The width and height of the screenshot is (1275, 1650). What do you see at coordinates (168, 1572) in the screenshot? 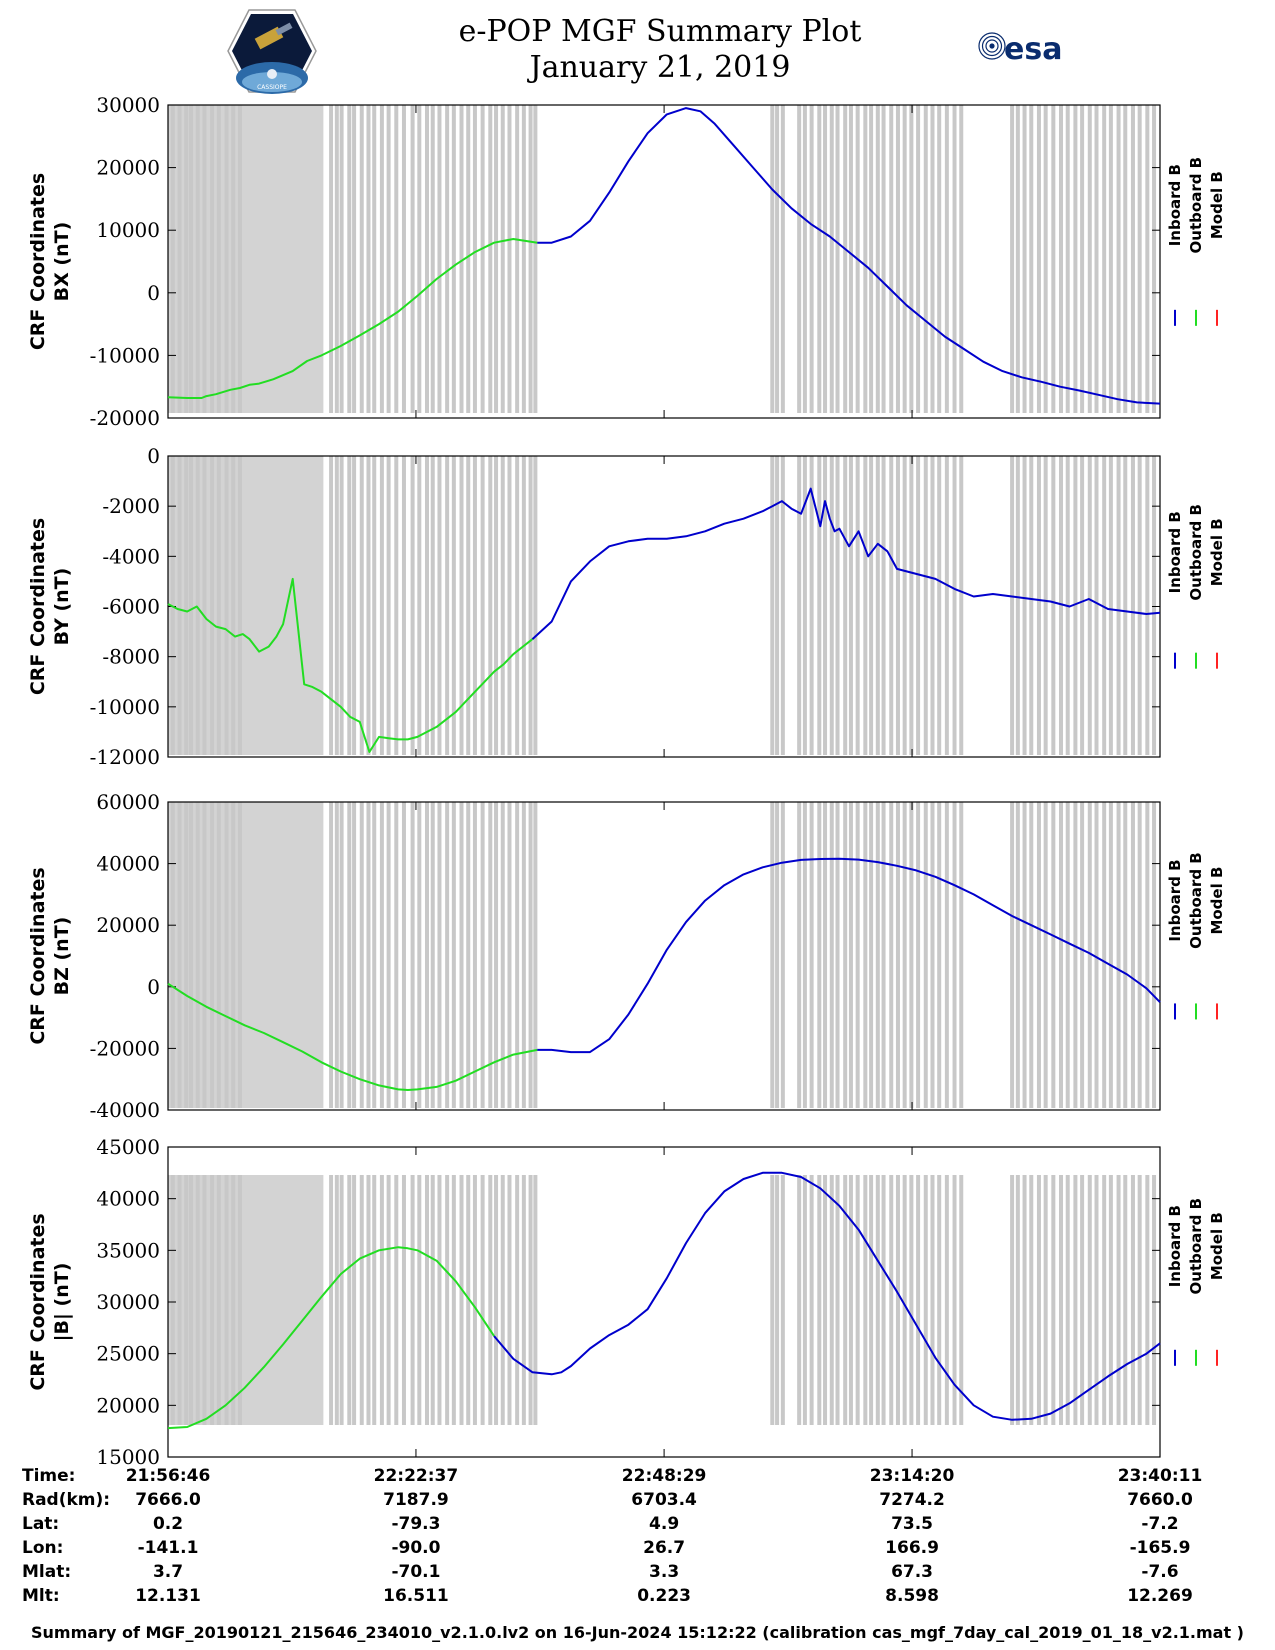
I see `table-cell: 3.7` at bounding box center [168, 1572].